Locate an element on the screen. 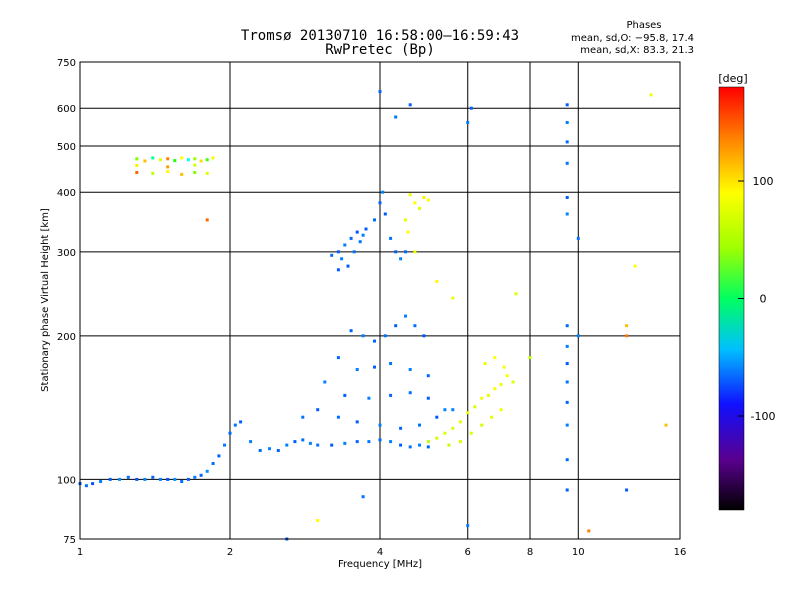  colorbar-tick-label: -100 is located at coordinates (763, 416).